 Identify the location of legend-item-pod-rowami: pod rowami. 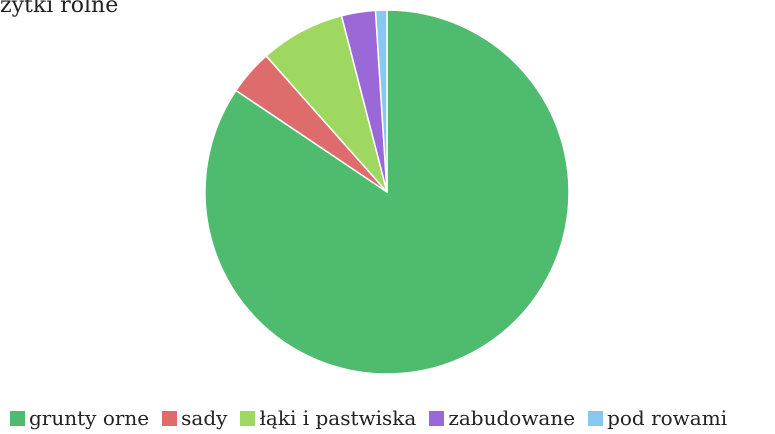
(657, 418).